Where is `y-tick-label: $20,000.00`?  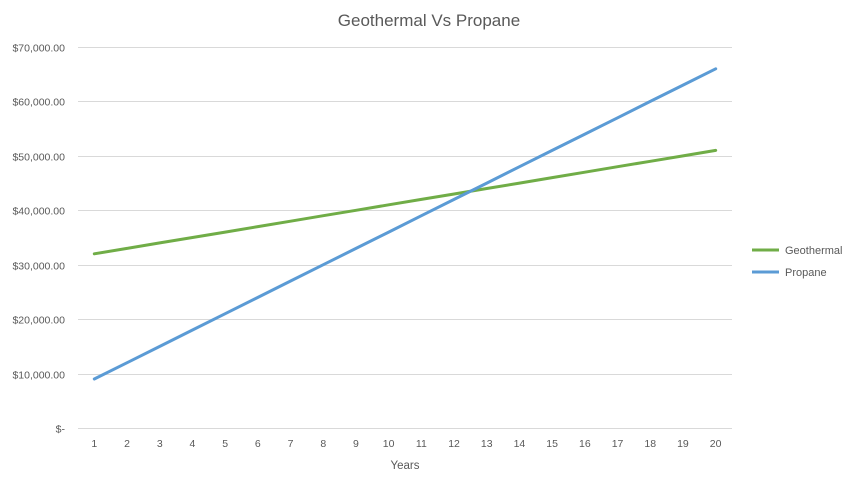
y-tick-label: $20,000.00 is located at coordinates (38, 321).